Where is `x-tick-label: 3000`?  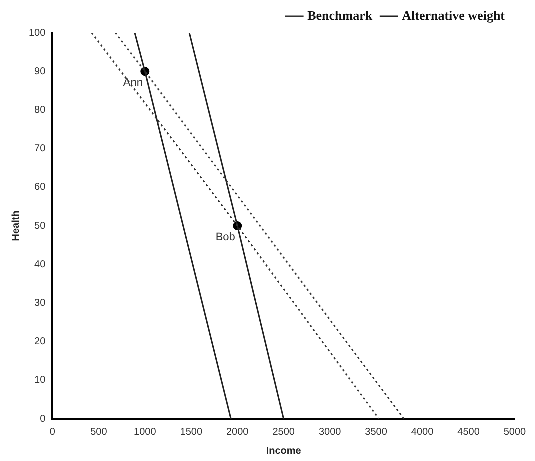
x-tick-label: 3000 is located at coordinates (330, 432).